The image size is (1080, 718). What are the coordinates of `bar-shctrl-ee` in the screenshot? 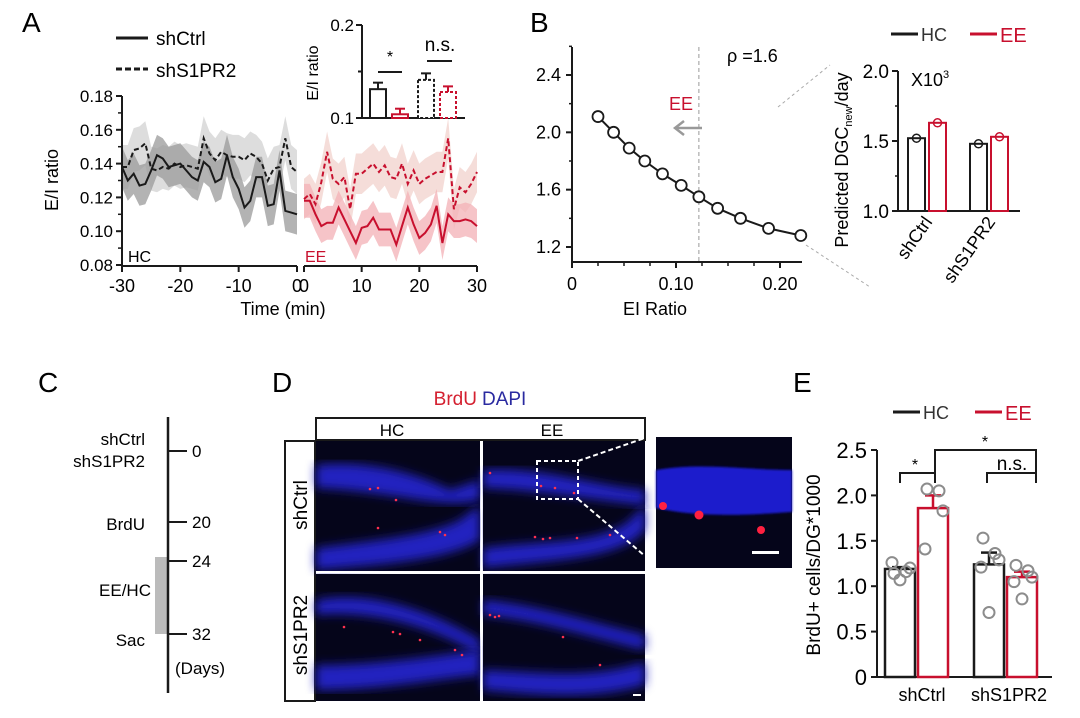 It's located at (937, 166).